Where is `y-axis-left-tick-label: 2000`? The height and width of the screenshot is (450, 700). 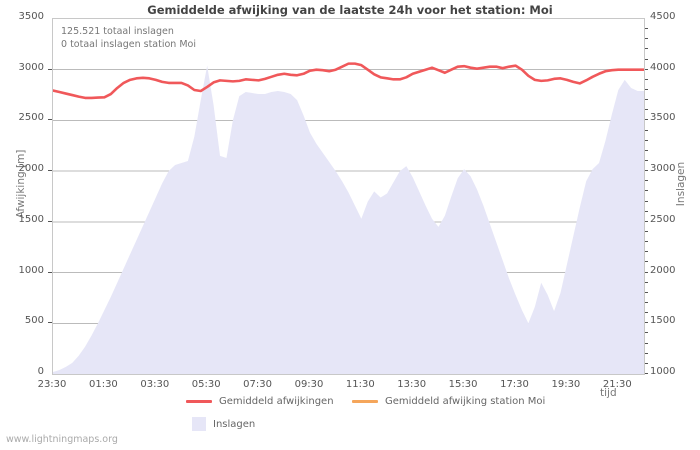 y-axis-left-tick-label: 2000 is located at coordinates (31, 169).